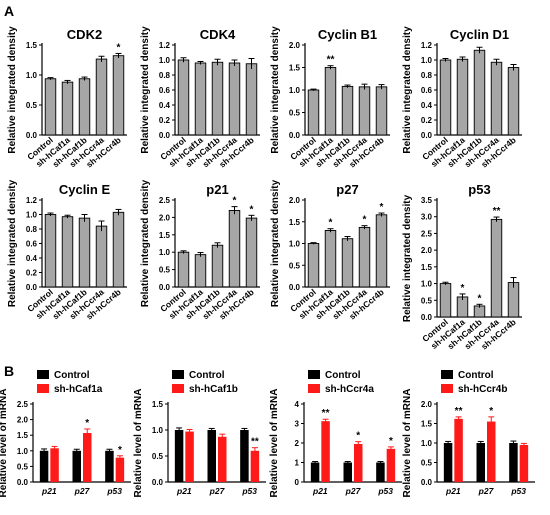 This screenshot has height=515, width=550. What do you see at coordinates (218, 34) in the screenshot?
I see `chart-title: CDK4` at bounding box center [218, 34].